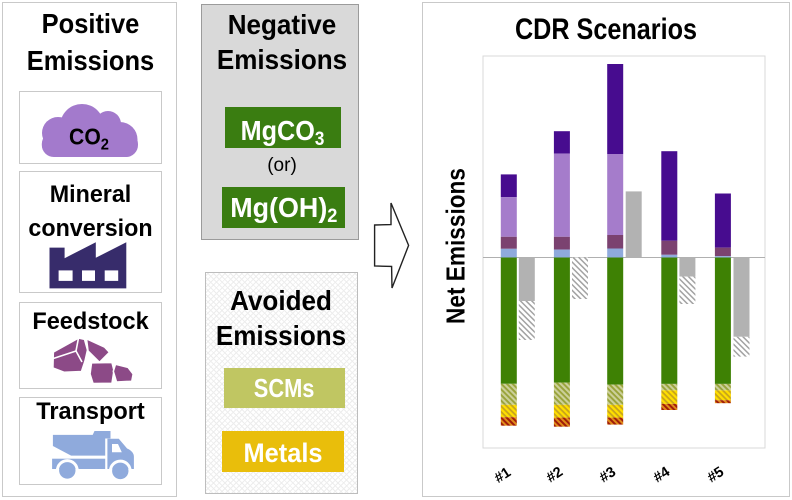  Describe the element at coordinates (89, 139) in the screenshot. I see `svg-text: CO2` at that location.